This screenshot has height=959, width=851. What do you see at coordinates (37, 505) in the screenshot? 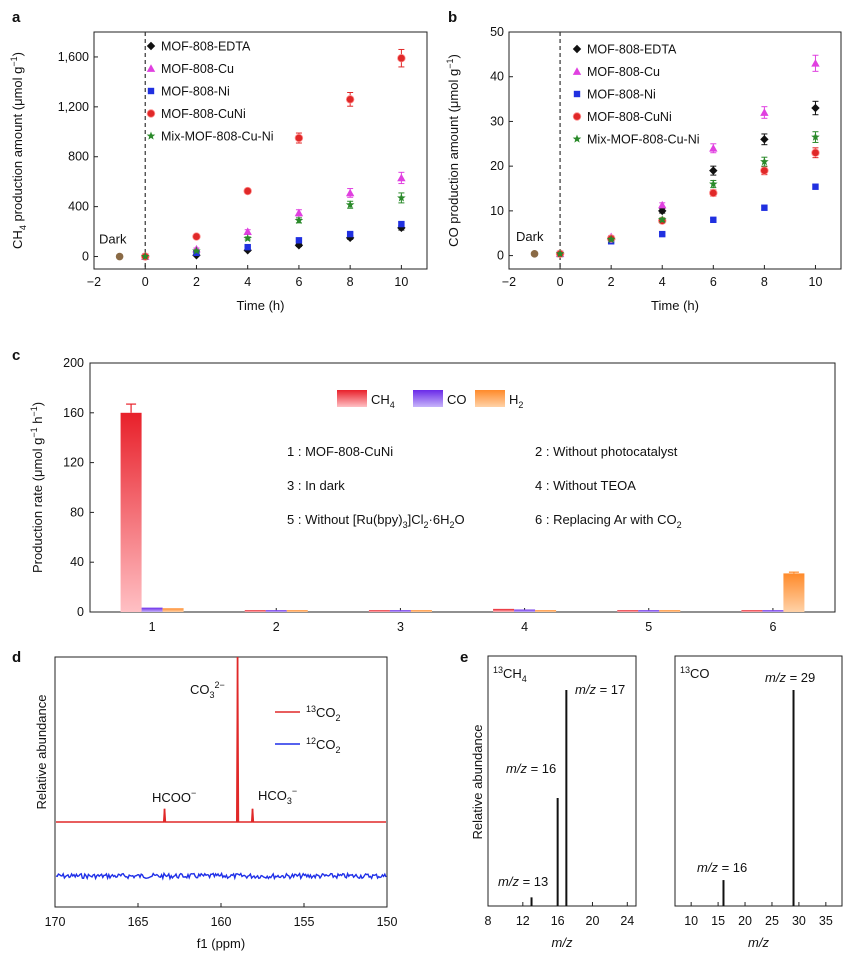
I see `y-axis-label-rest: Production rate (μmol g` at bounding box center [37, 505].